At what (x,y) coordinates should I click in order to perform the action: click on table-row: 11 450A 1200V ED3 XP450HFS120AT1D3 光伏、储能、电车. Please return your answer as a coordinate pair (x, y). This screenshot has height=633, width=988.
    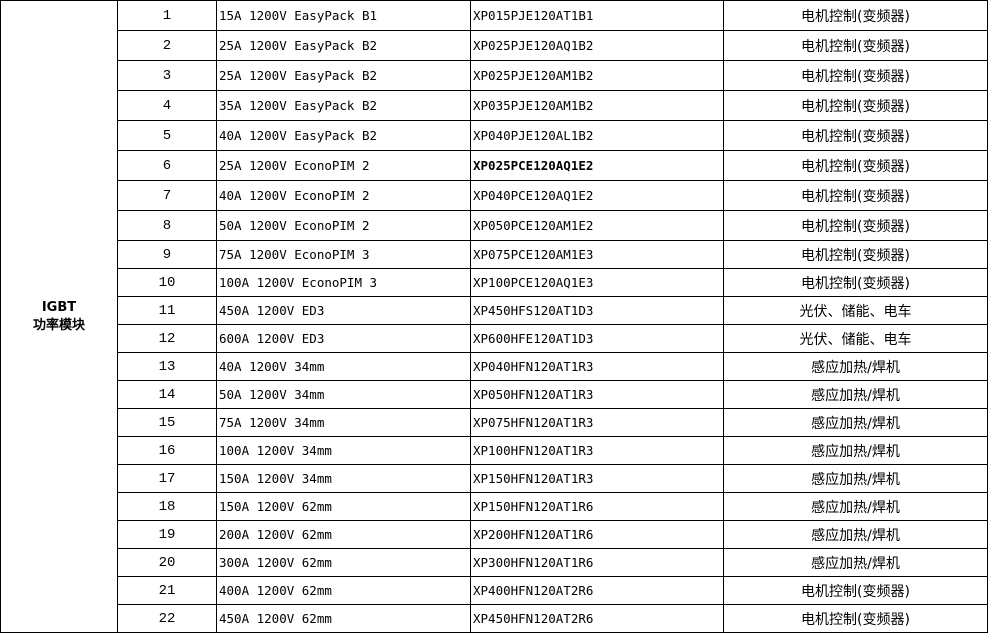
    Looking at the image, I should click on (494, 310).